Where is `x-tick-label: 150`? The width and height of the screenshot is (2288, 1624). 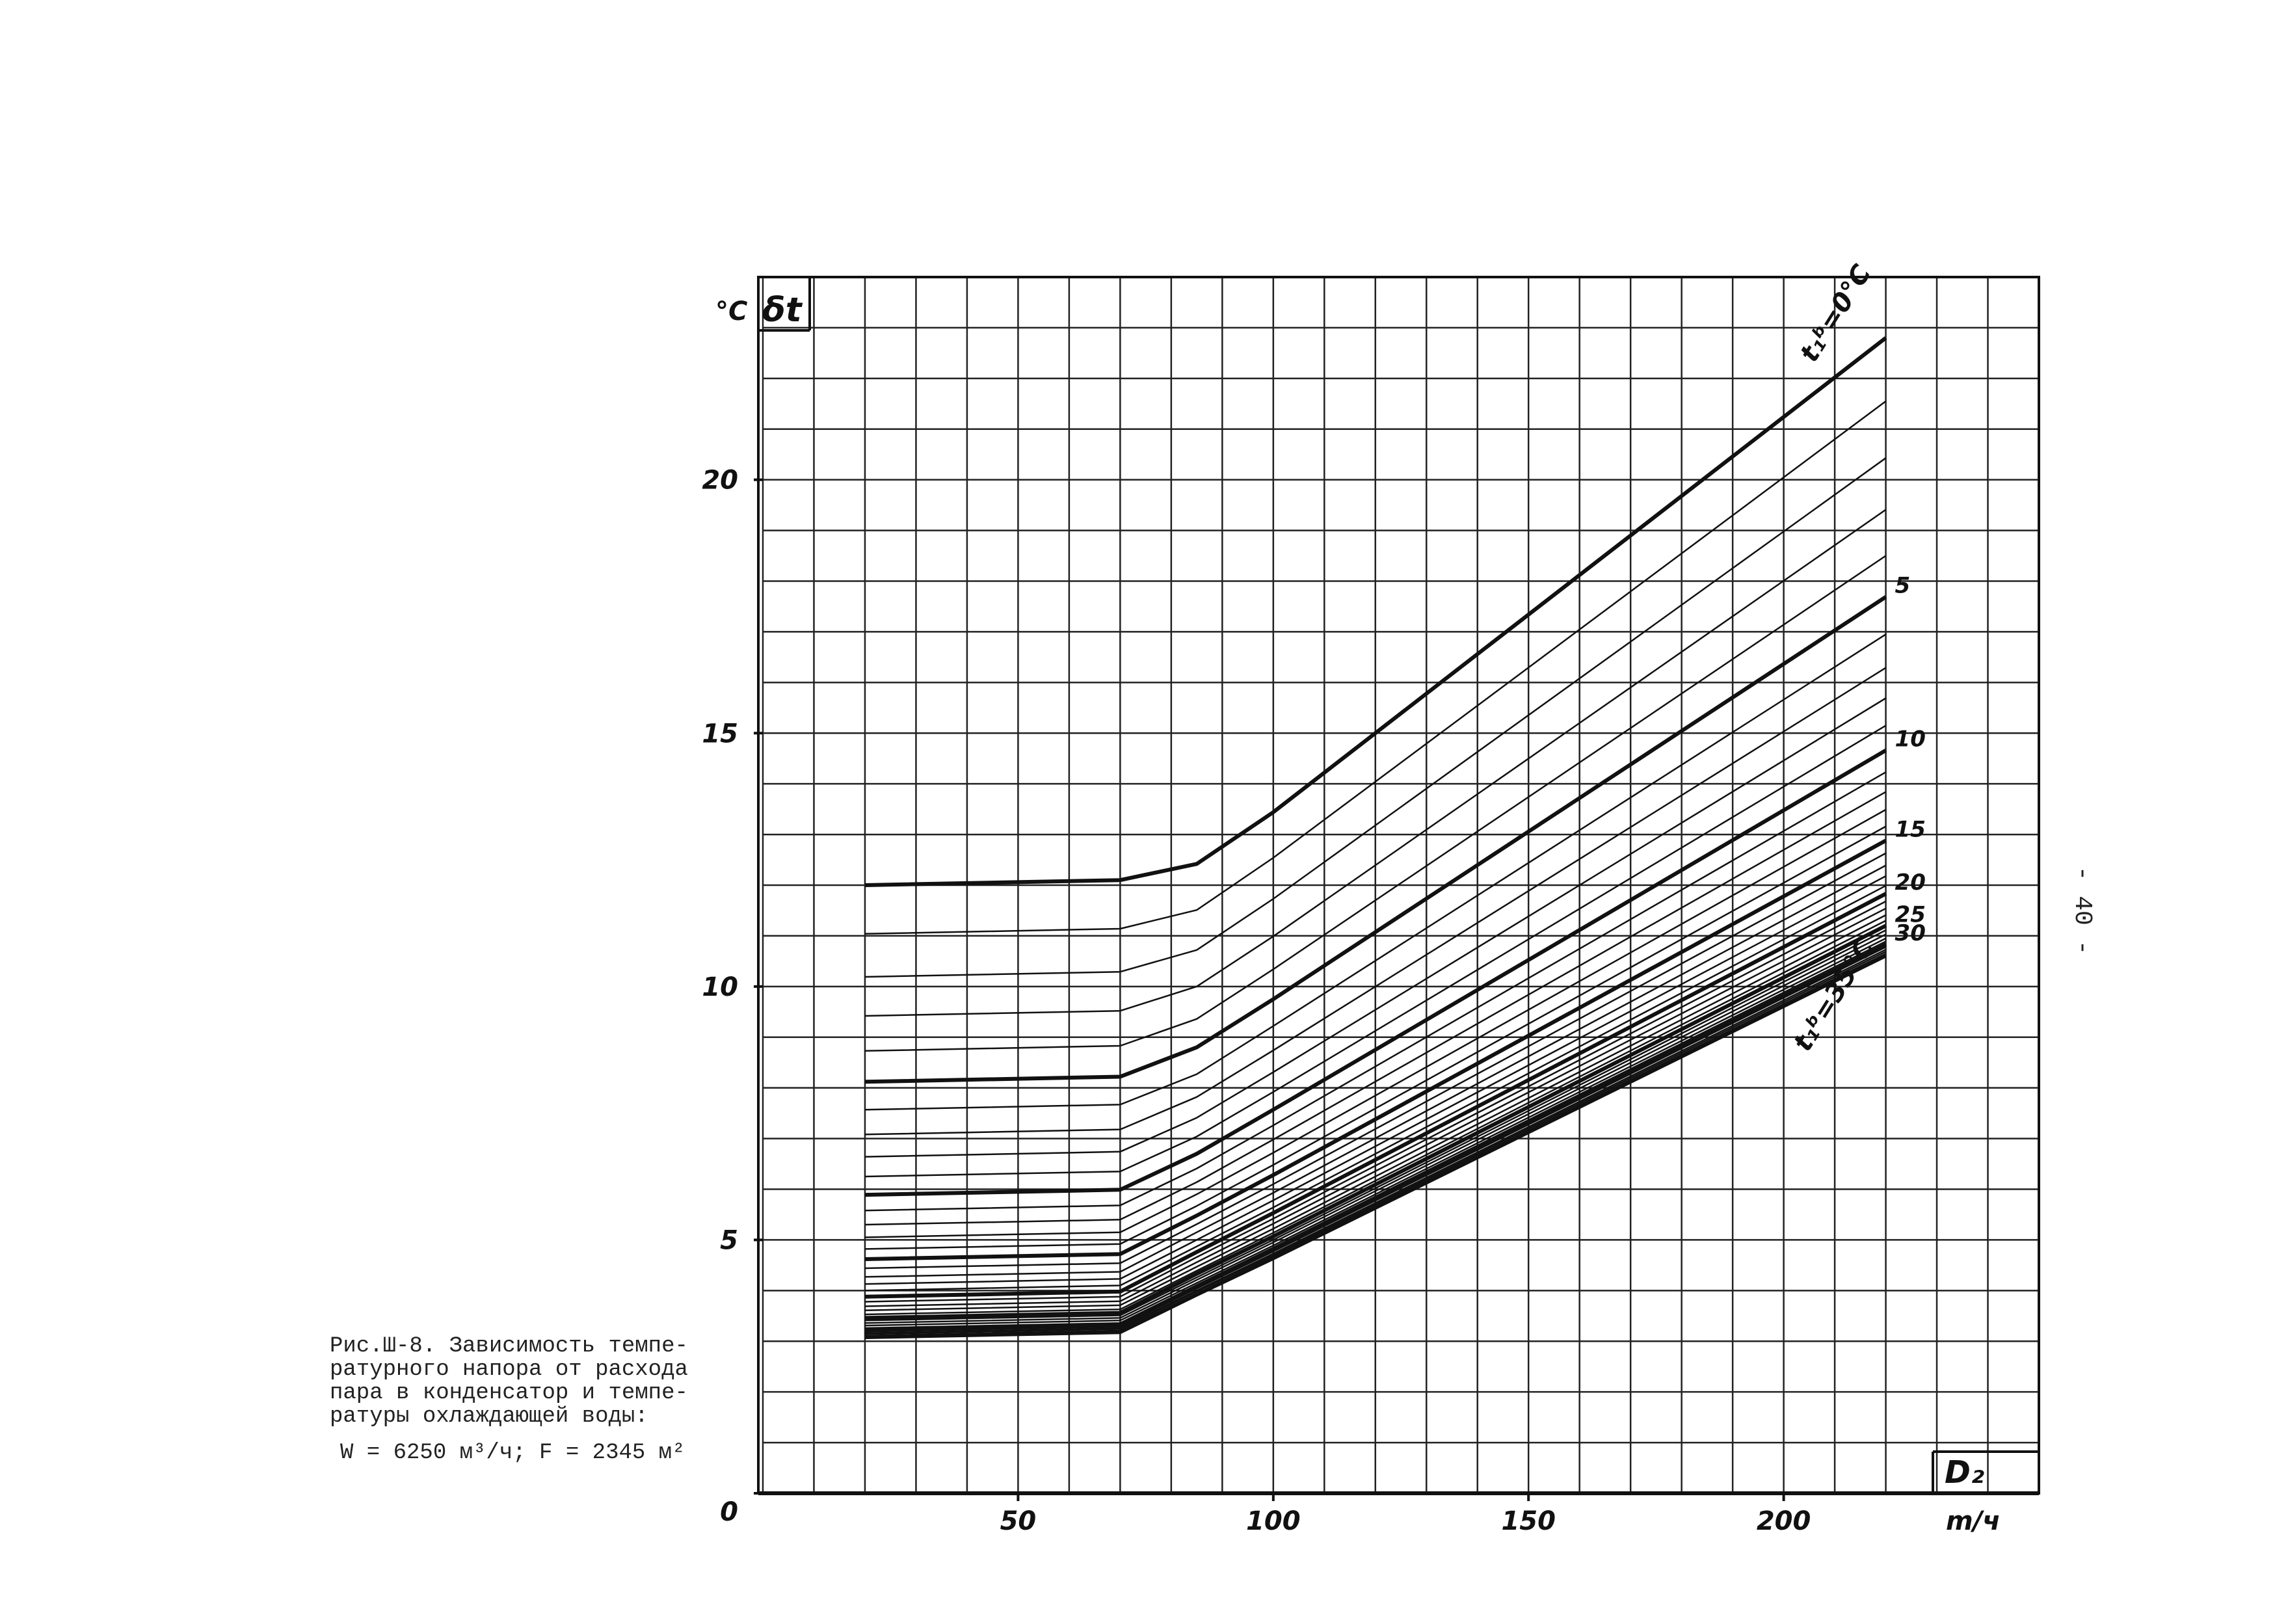 x-tick-label: 150 is located at coordinates (1528, 1521).